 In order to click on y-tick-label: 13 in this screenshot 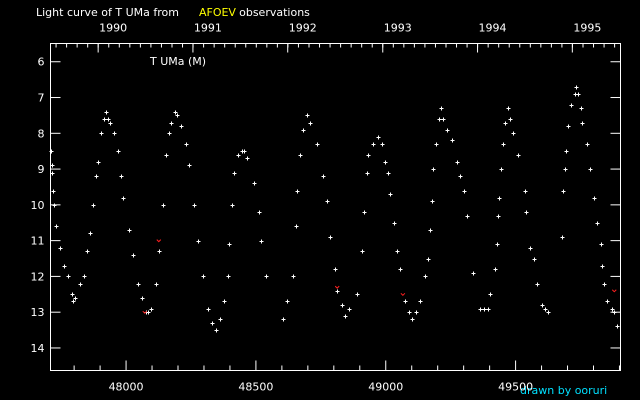, I will do `click(38, 312)`.